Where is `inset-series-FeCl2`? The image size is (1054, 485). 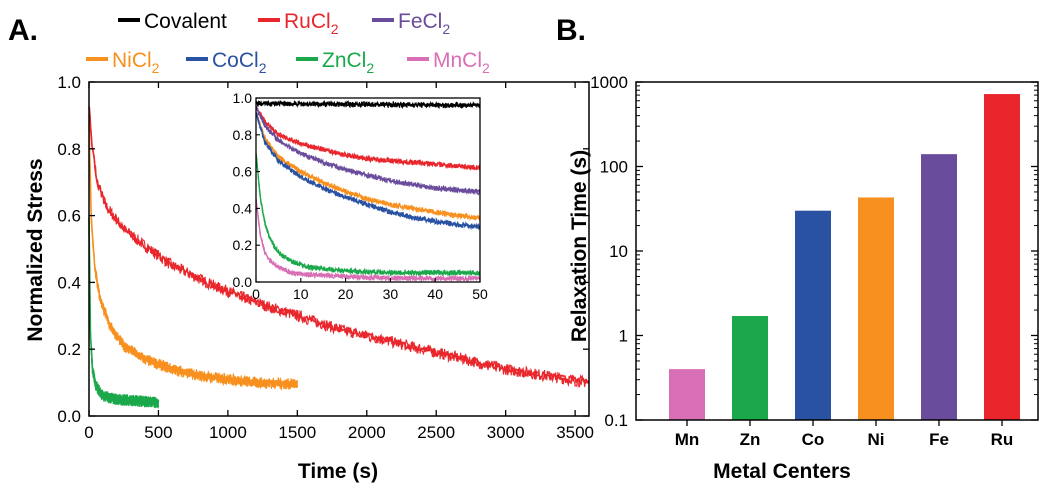 inset-series-FeCl2 is located at coordinates (368, 150).